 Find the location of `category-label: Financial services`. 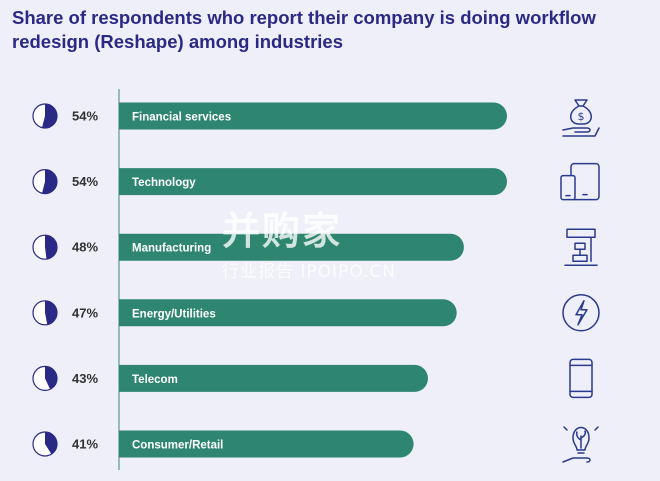

category-label: Financial services is located at coordinates (181, 118).